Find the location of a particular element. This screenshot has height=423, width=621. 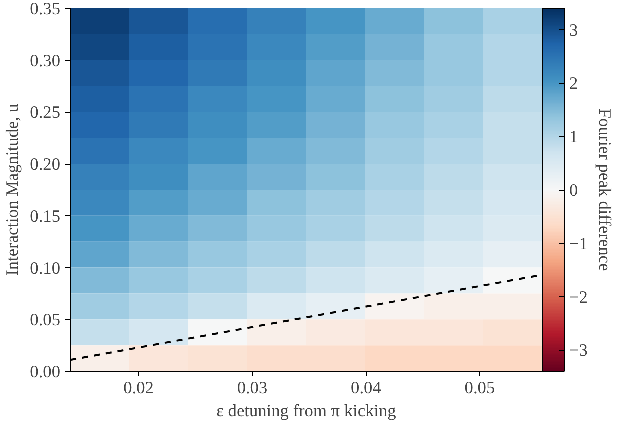

color-bar-label: 2 is located at coordinates (574, 84).